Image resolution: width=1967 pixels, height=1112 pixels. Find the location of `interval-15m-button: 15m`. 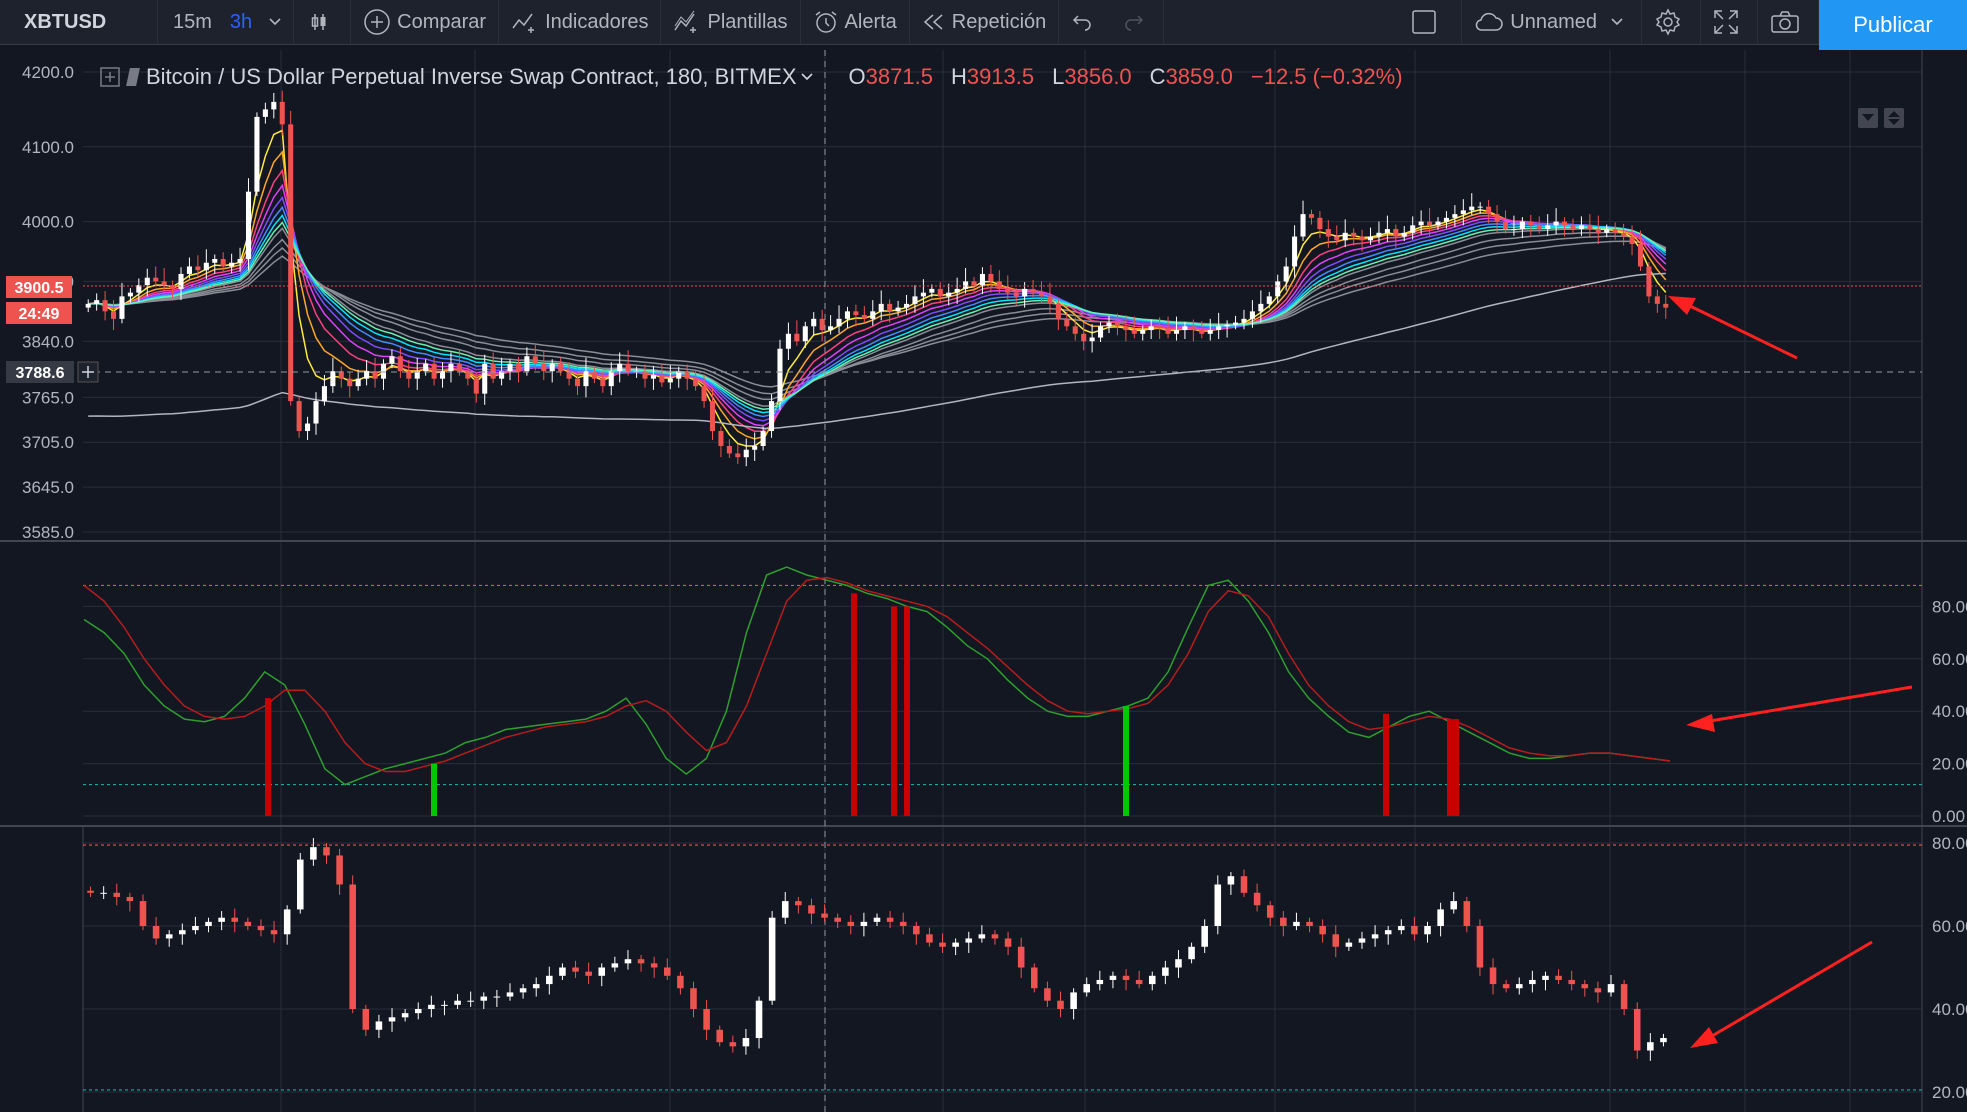

interval-15m-button: 15m is located at coordinates (192, 21).